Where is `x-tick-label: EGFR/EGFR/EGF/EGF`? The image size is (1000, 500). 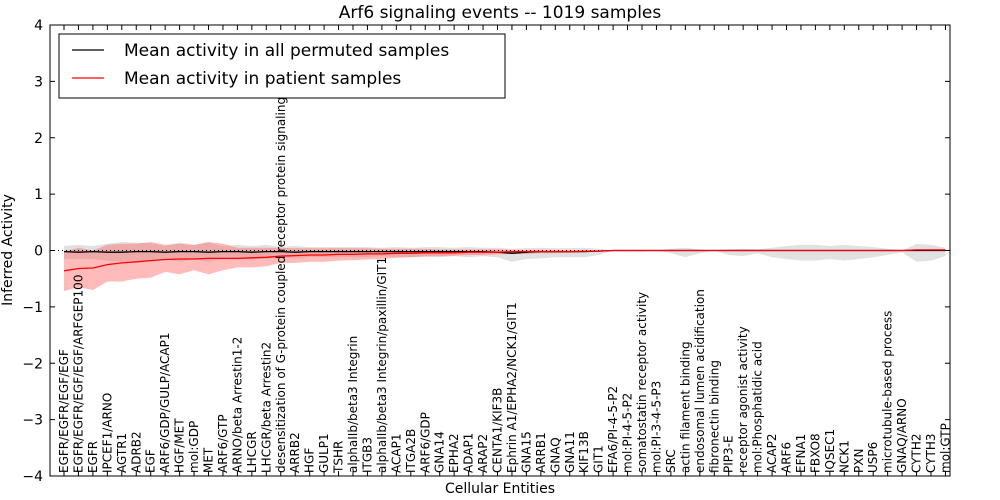
x-tick-label: EGFR/EGFR/EGF/EGF is located at coordinates (64, 411).